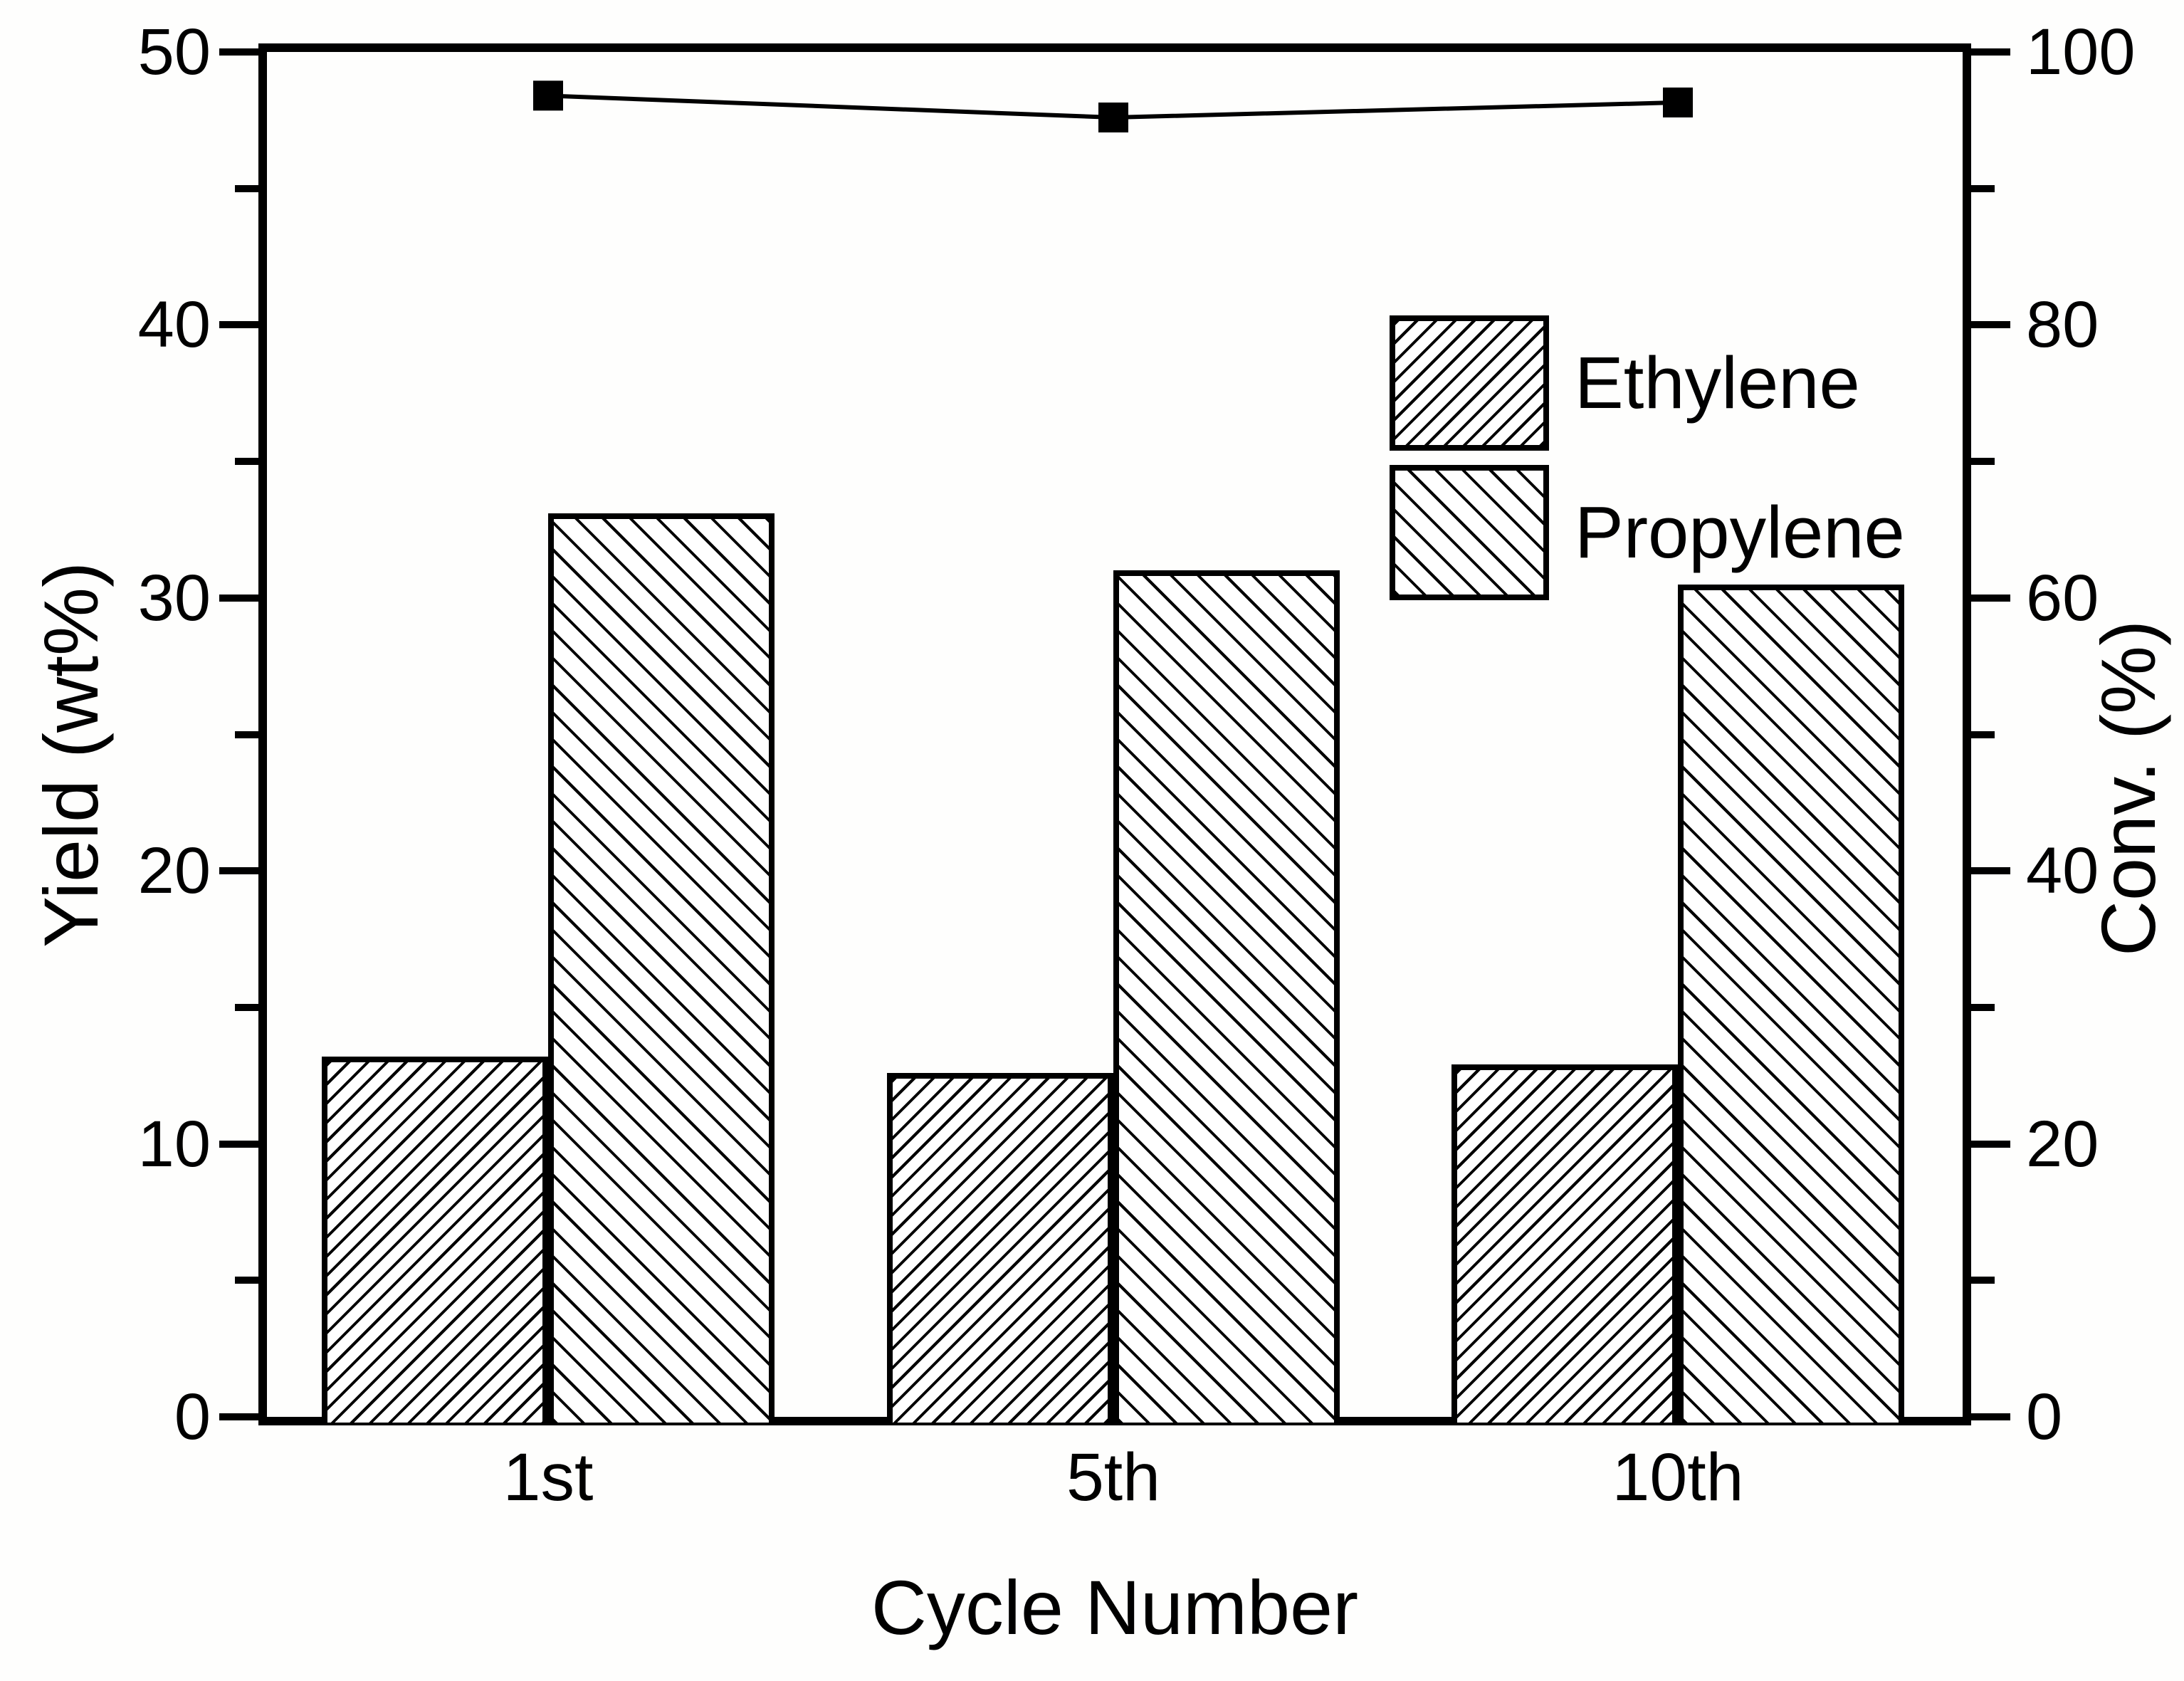 The height and width of the screenshot is (1681, 2184). What do you see at coordinates (174, 597) in the screenshot?
I see `left-axis-tick-label: 30` at bounding box center [174, 597].